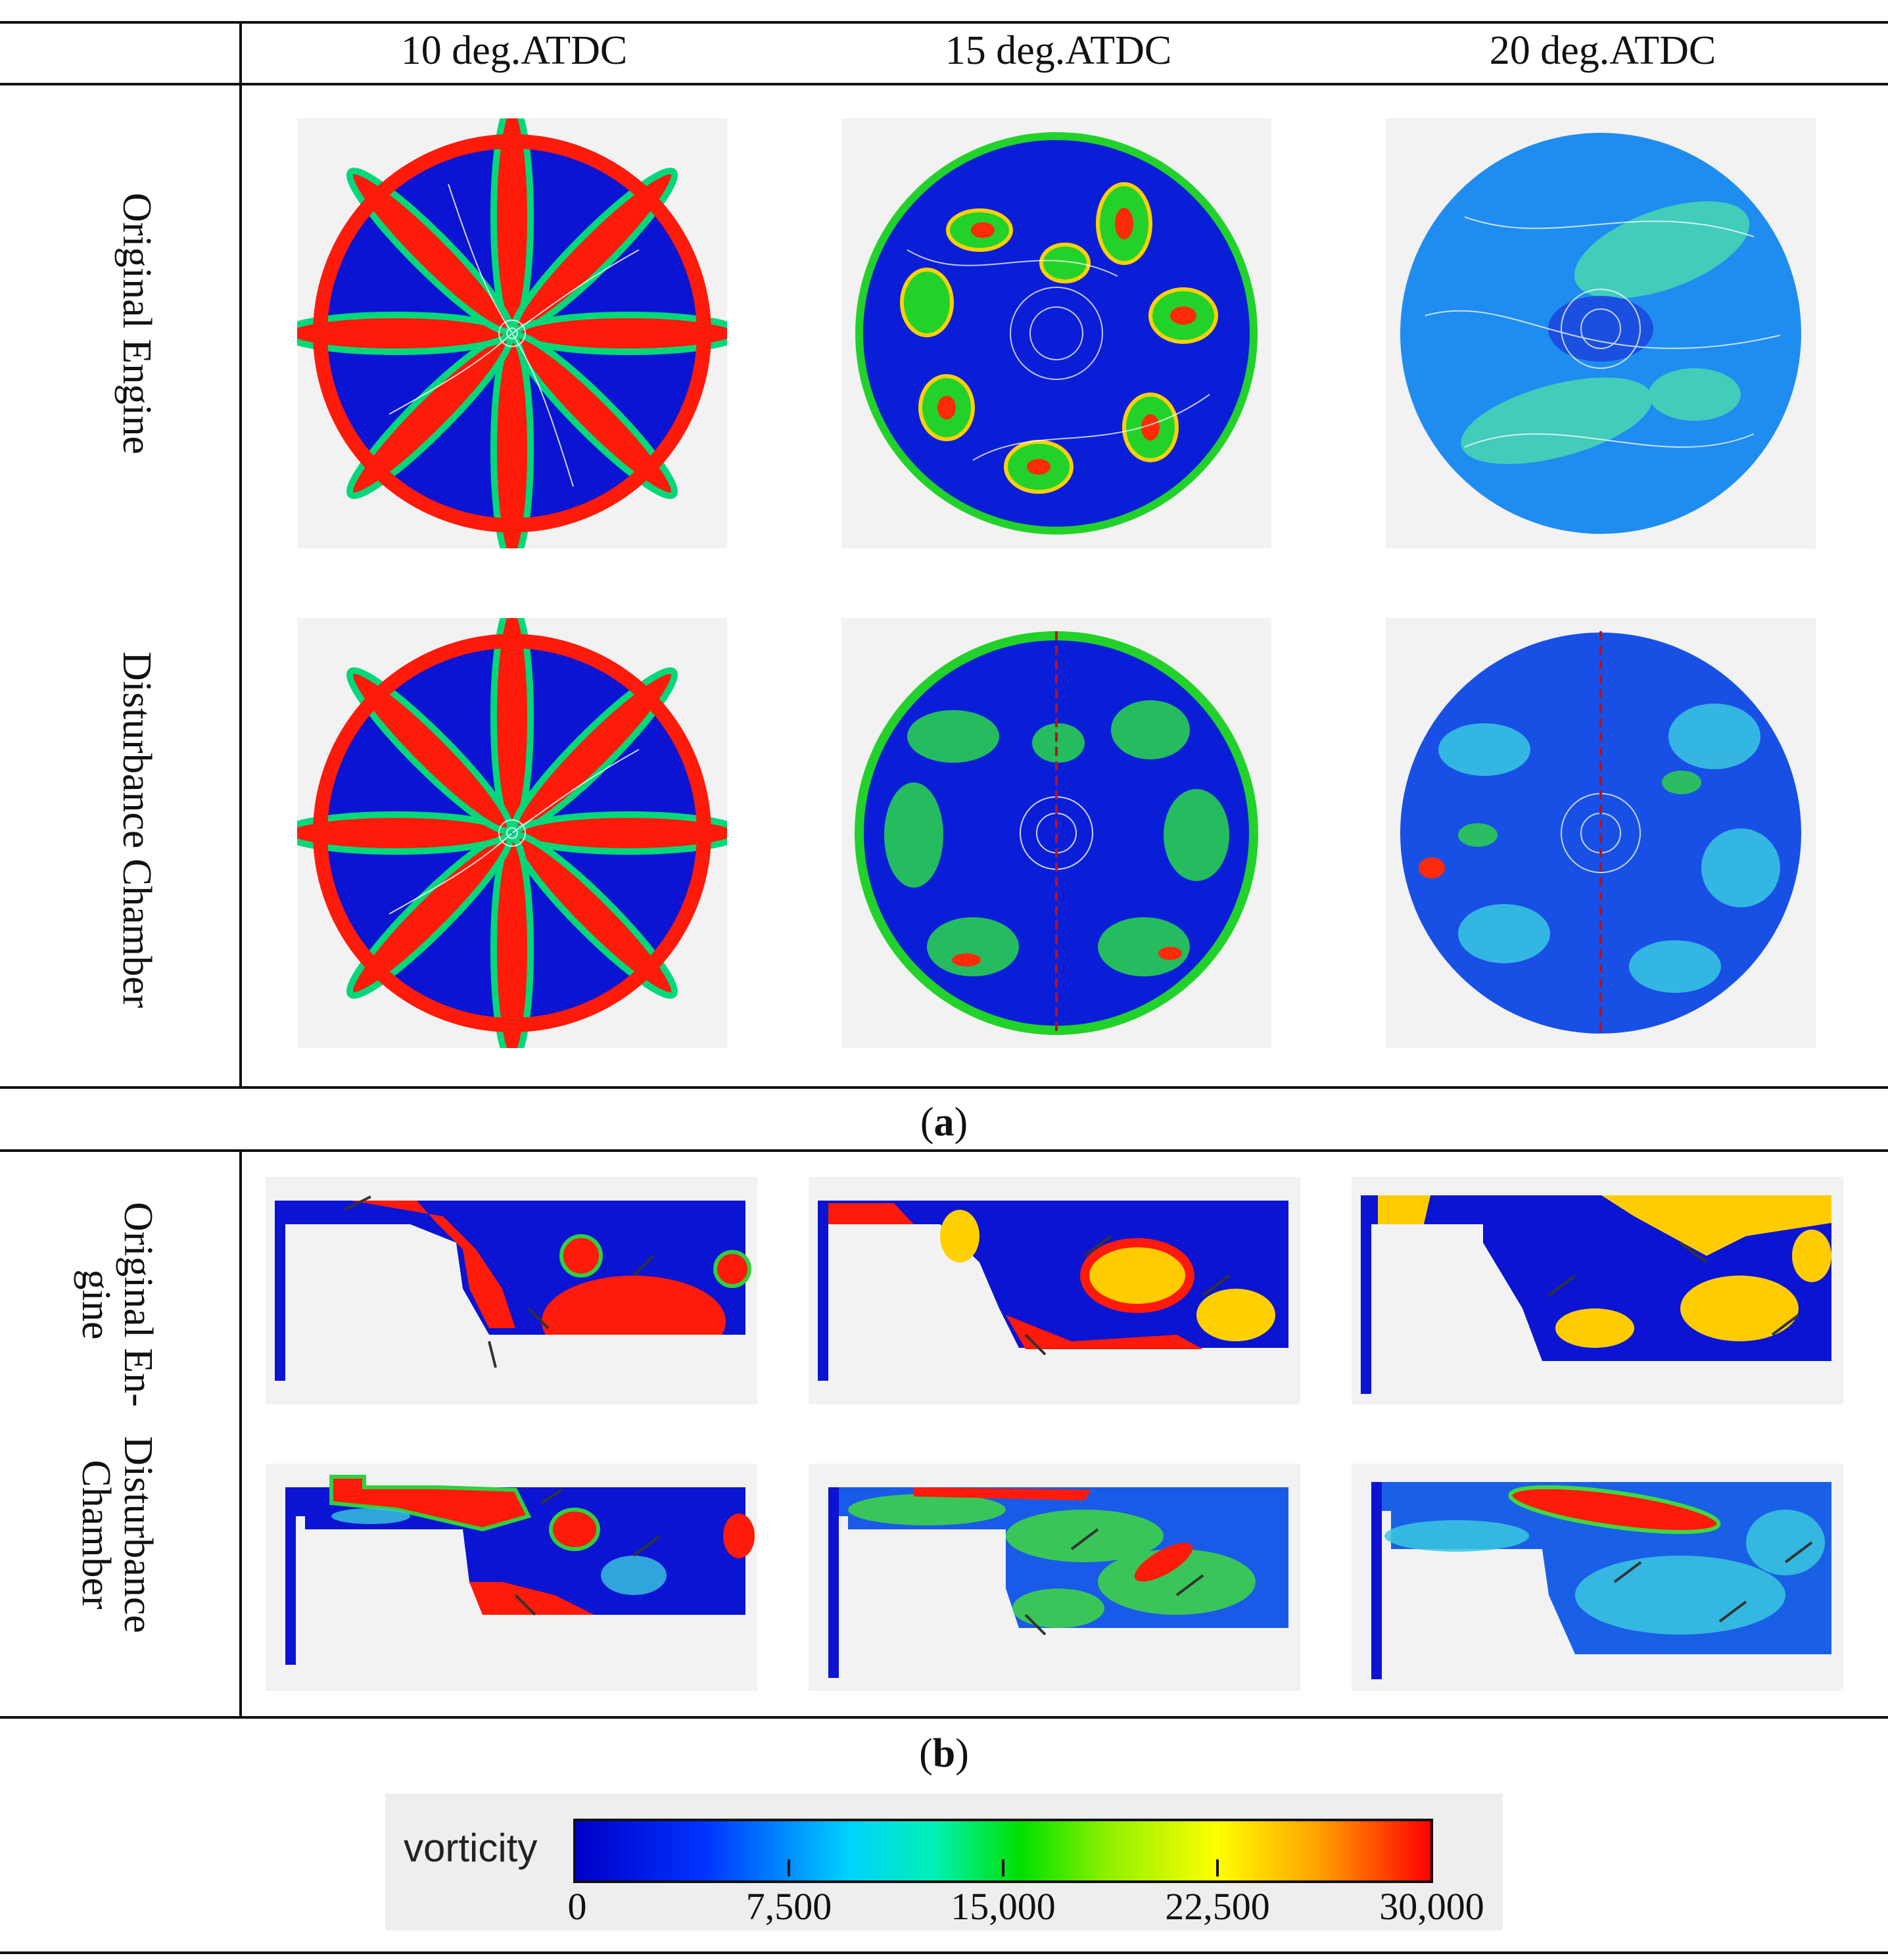 Image resolution: width=1888 pixels, height=1960 pixels. I want to click on legend-tick-label: 0, so click(577, 1906).